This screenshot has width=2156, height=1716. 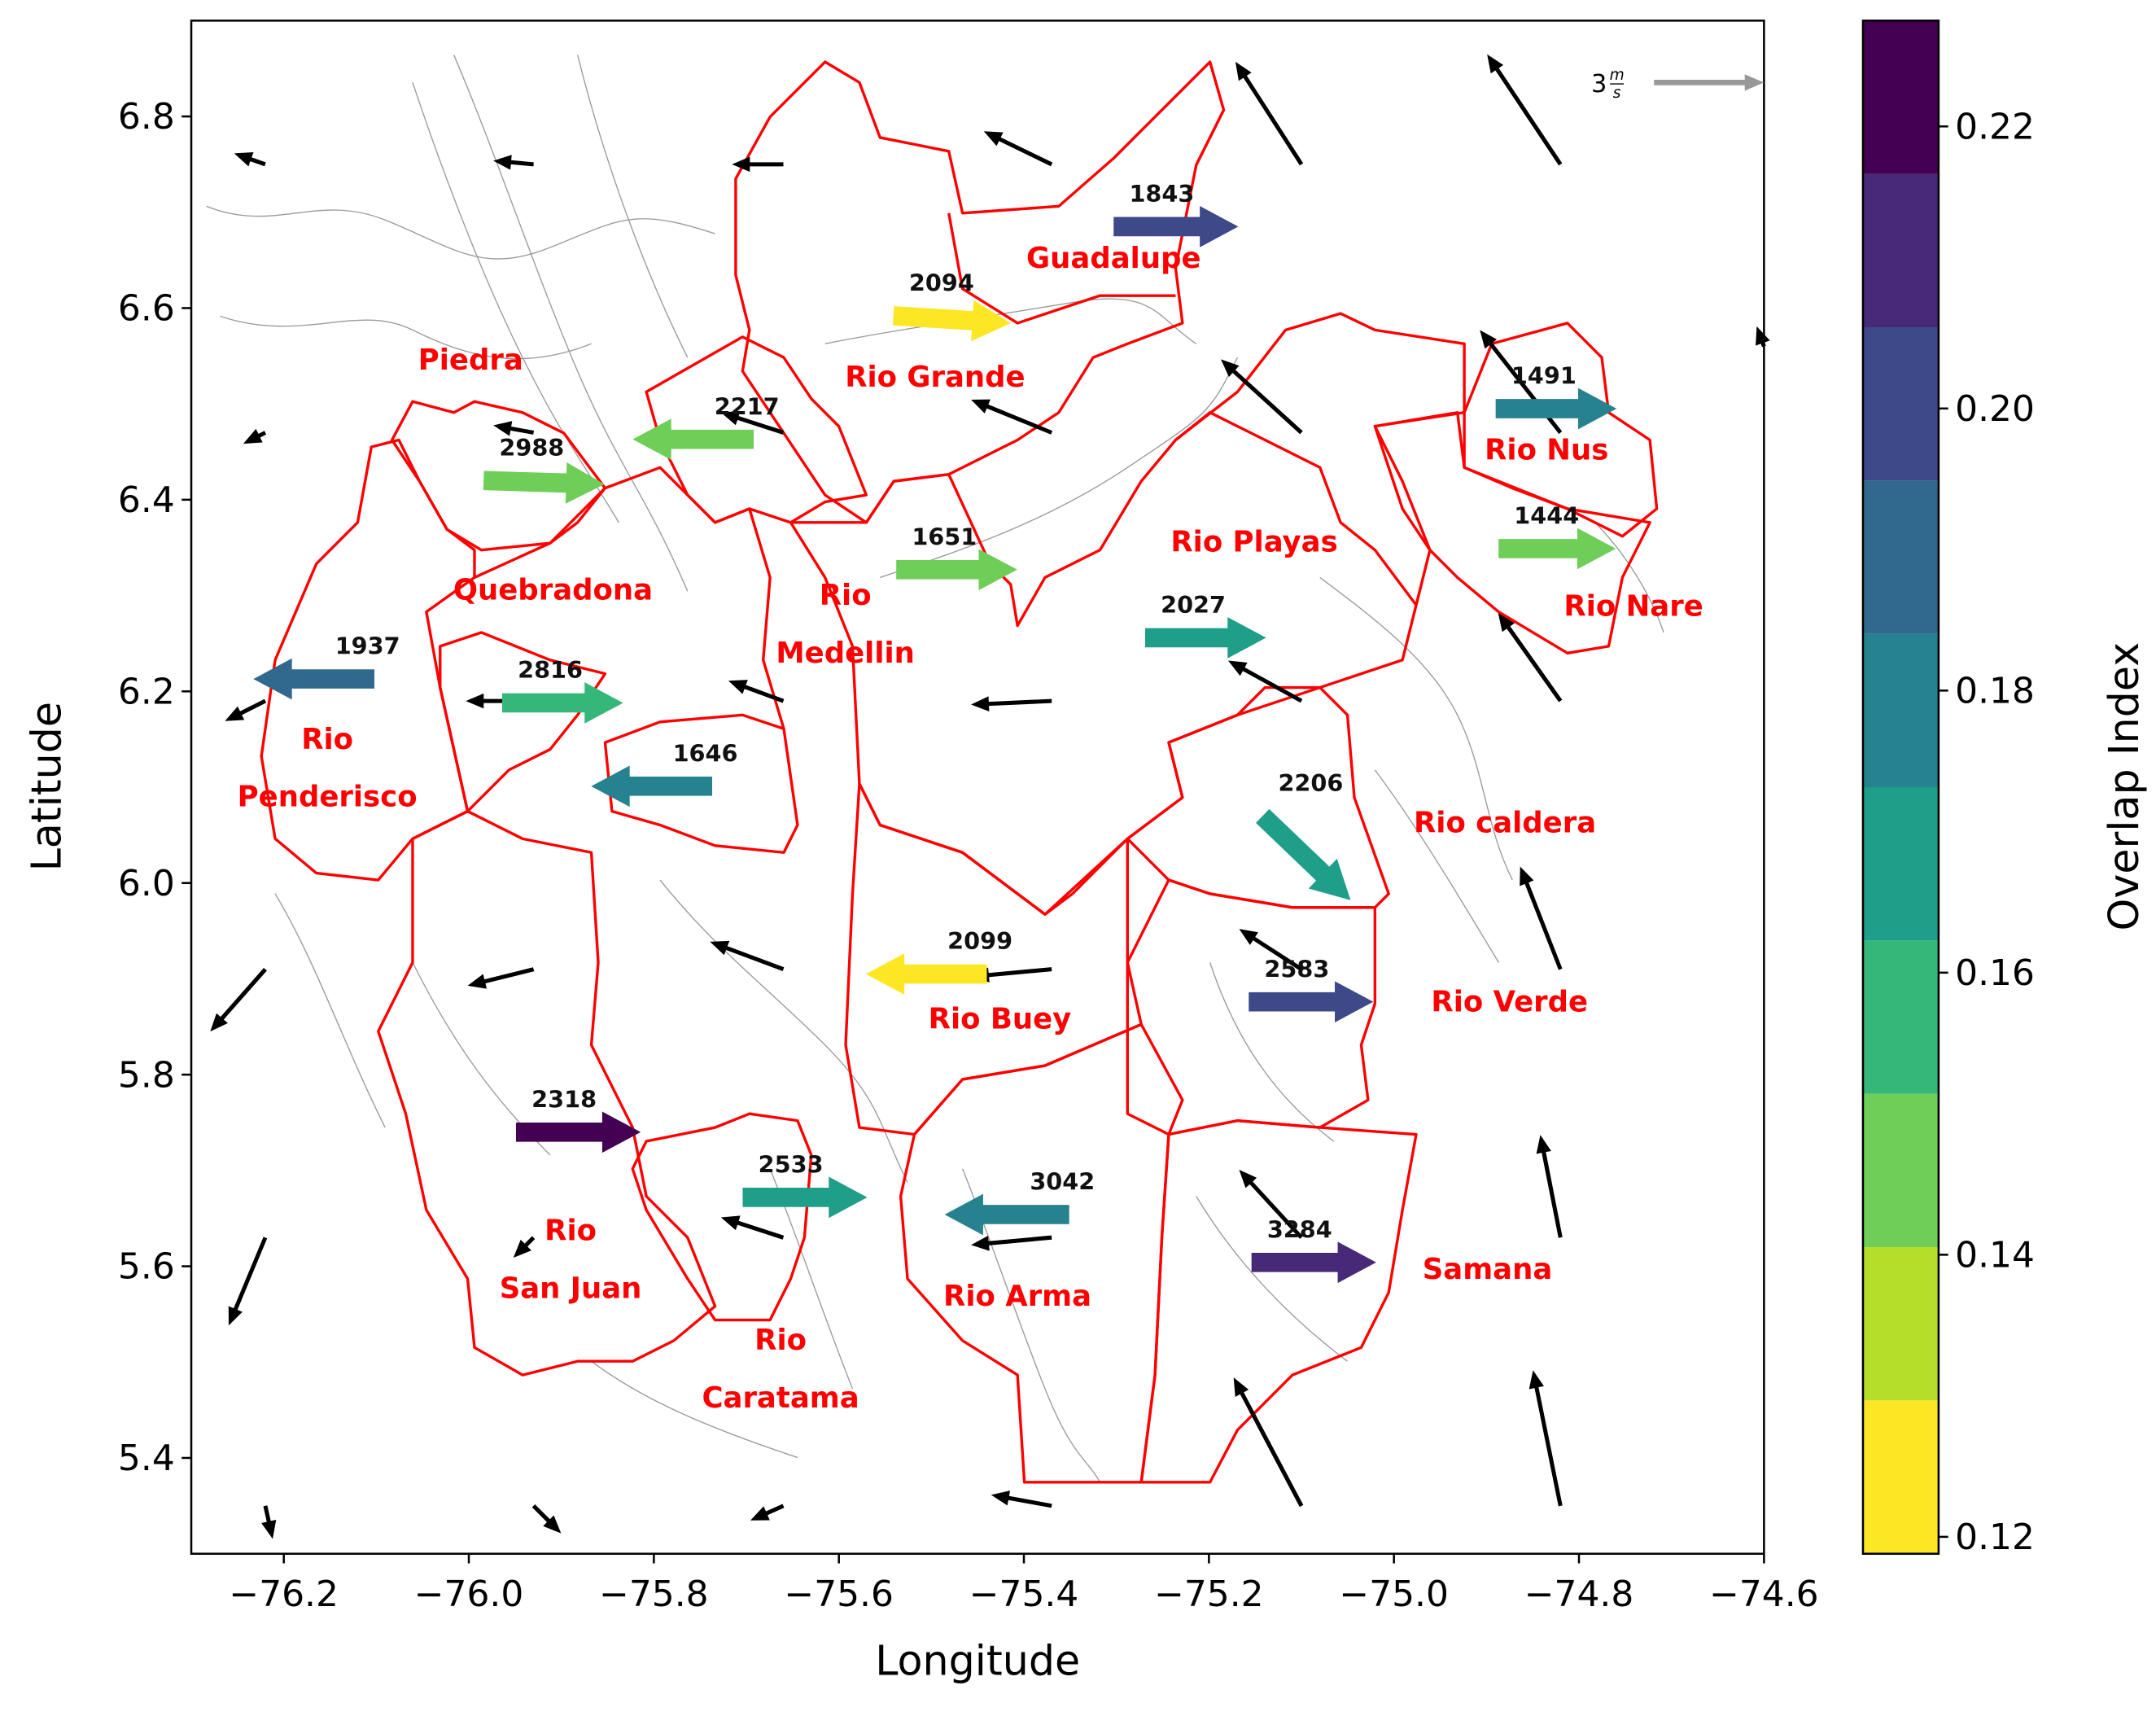 What do you see at coordinates (1161, 194) in the screenshot?
I see `basin-arrow-label: 1843` at bounding box center [1161, 194].